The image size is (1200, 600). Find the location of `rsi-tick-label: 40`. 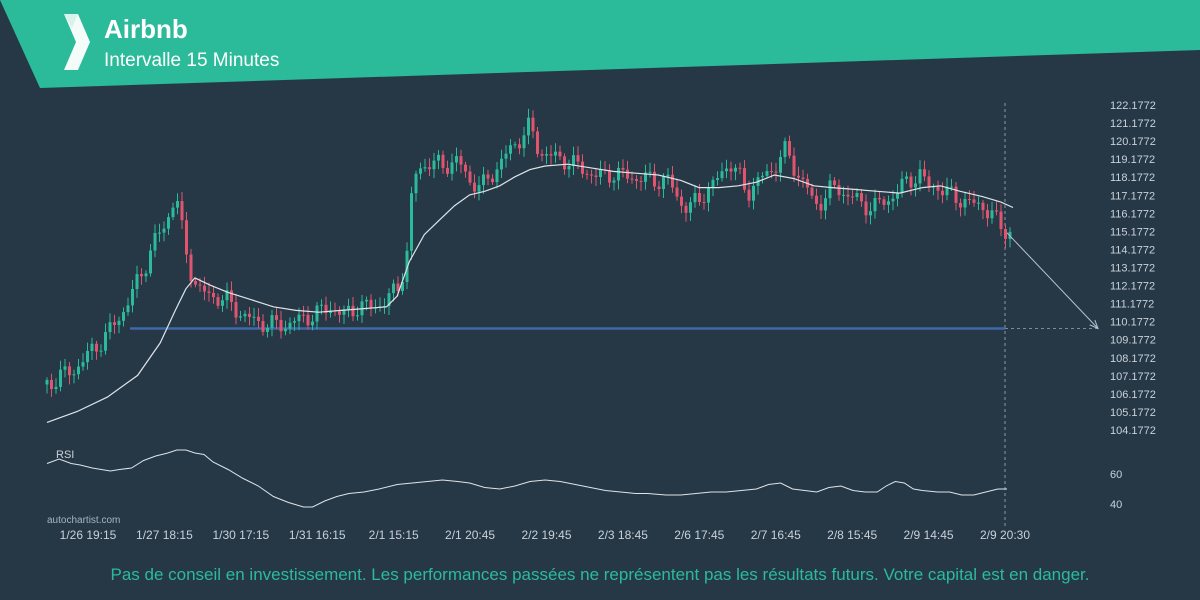

rsi-tick-label: 40 is located at coordinates (1116, 505).